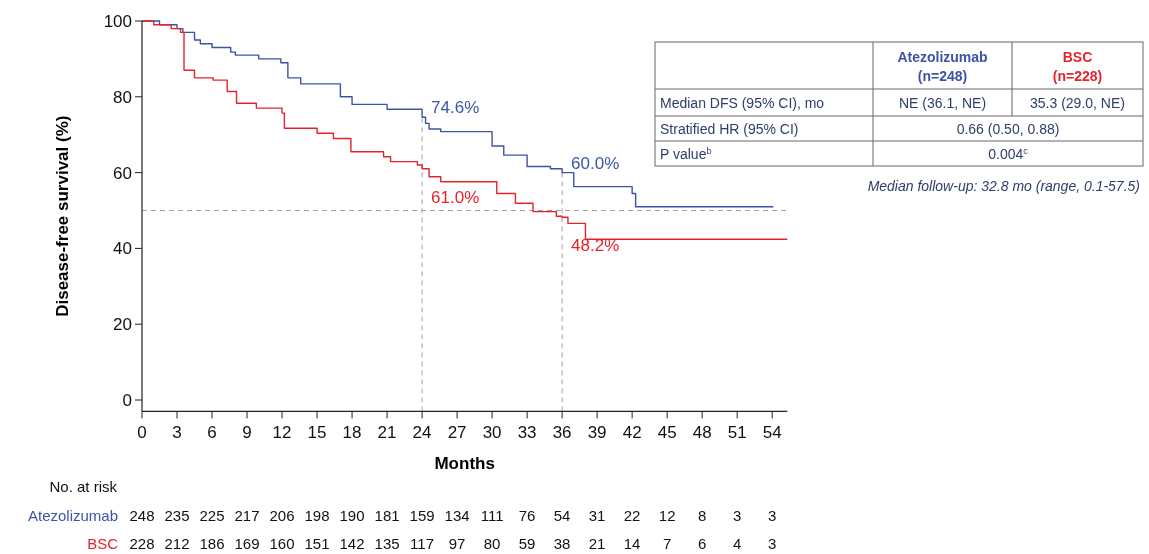 This screenshot has height=554, width=1149. I want to click on x-tick-label: 33, so click(527, 433).